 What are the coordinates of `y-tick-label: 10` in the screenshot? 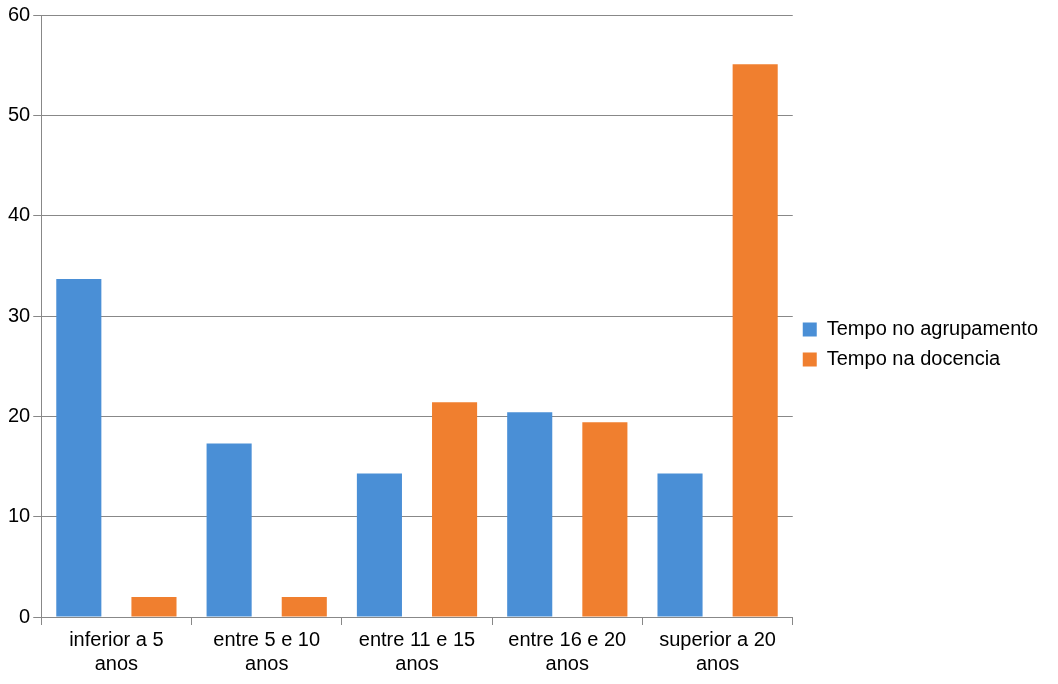 It's located at (19, 515).